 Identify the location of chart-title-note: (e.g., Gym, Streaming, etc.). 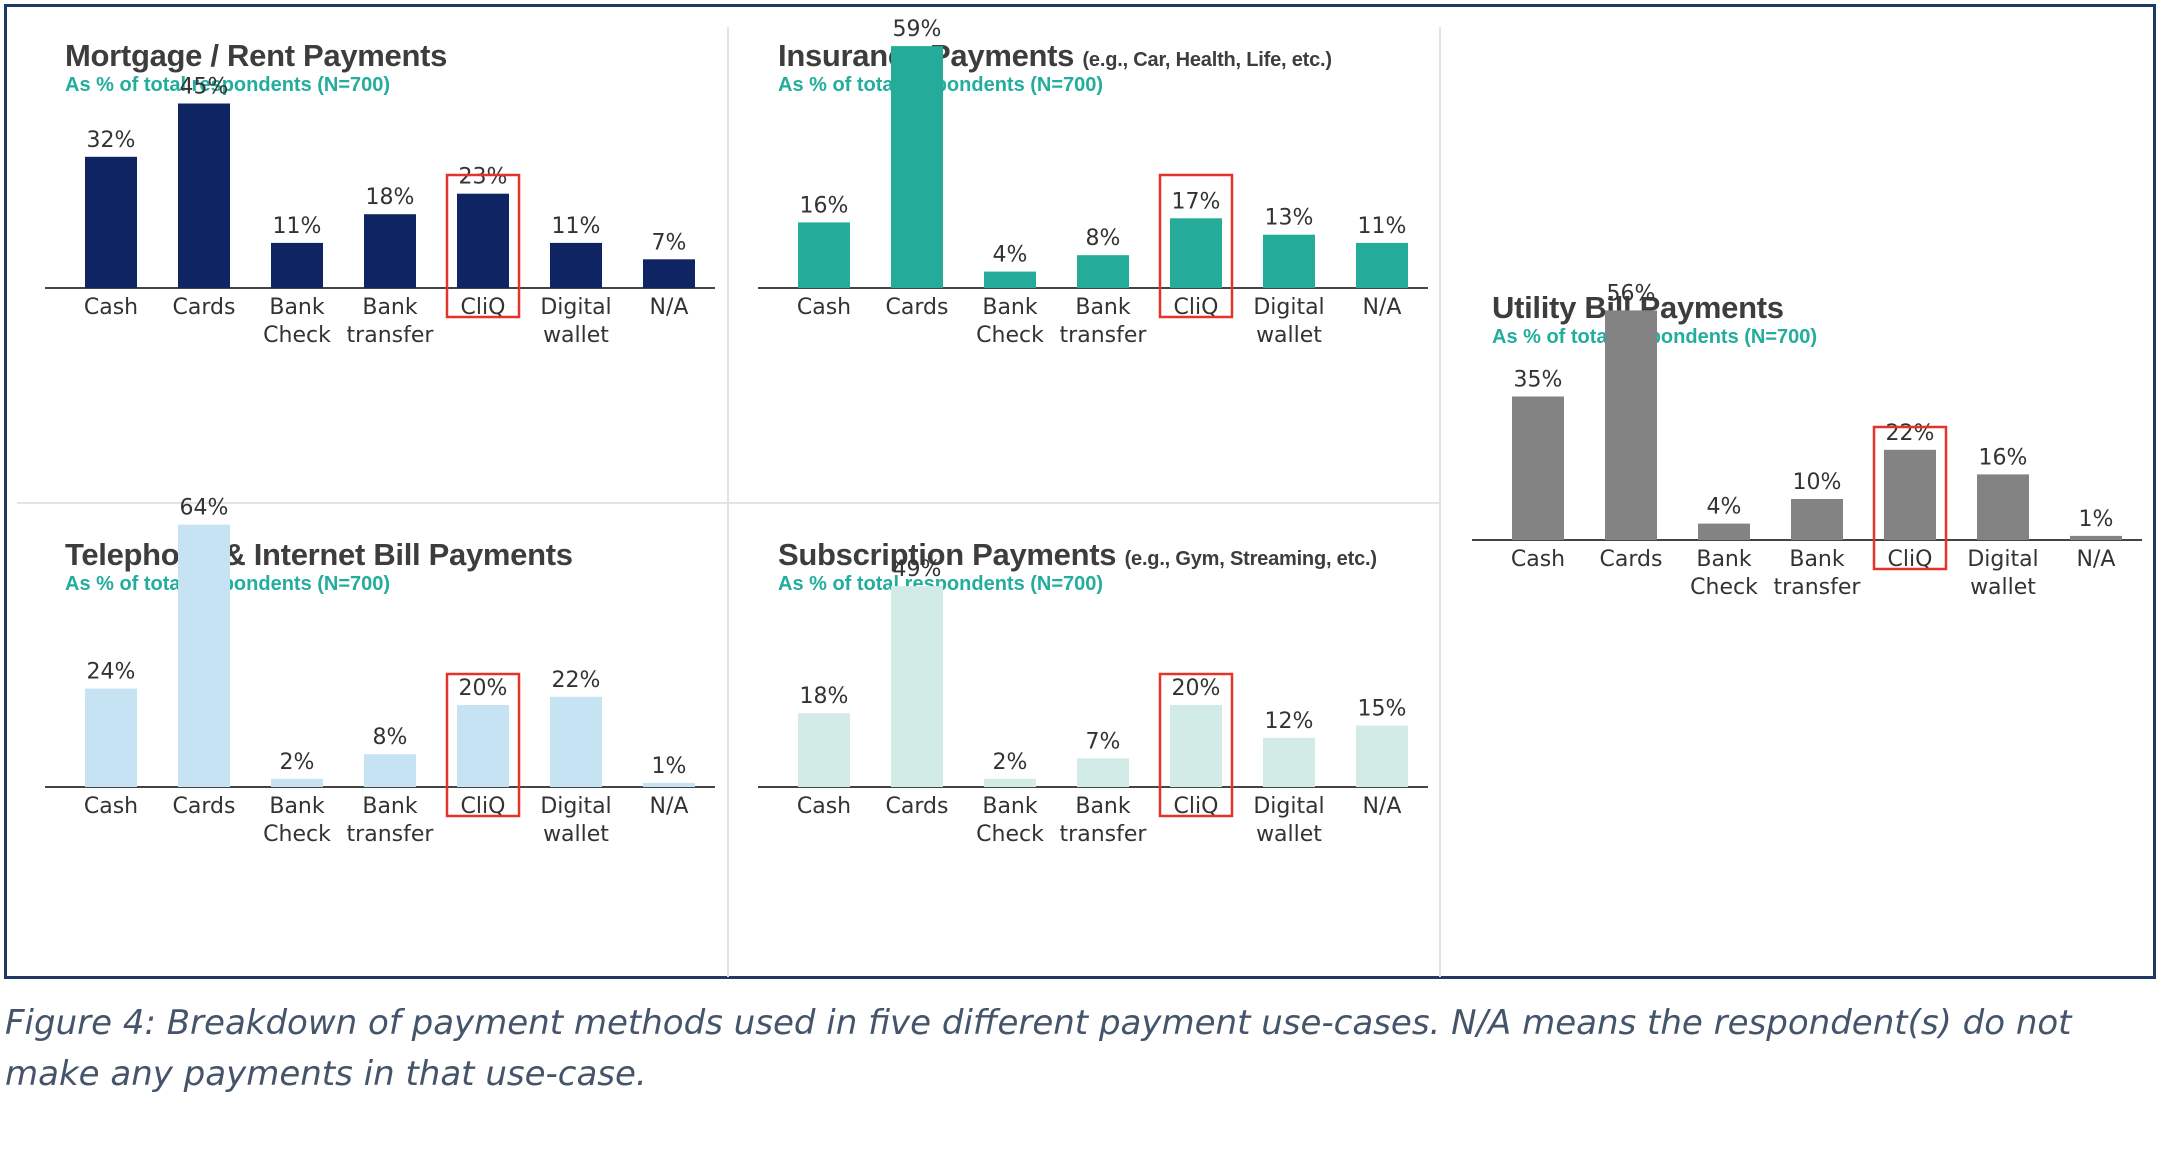
(1250, 559).